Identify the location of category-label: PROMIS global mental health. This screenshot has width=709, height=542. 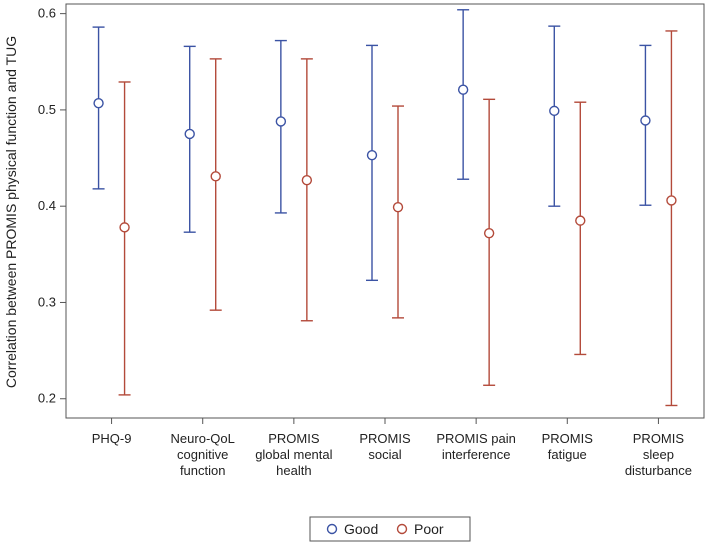
(293, 454).